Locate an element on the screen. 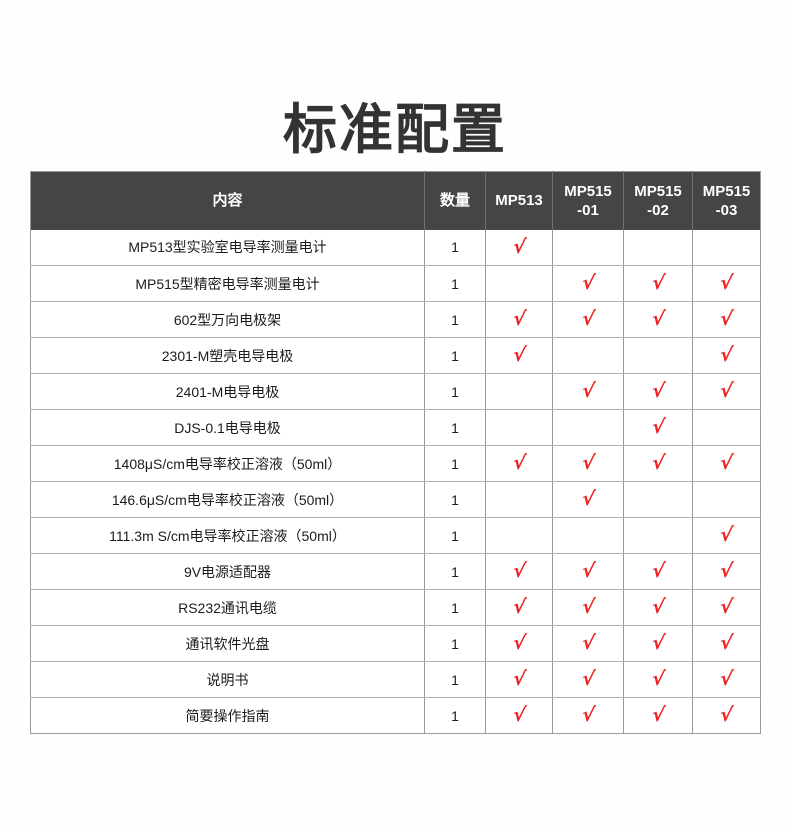 The height and width of the screenshot is (829, 790). table-header-row: 内容 数量 MP513 MP515 -01 MP515 -02 is located at coordinates (395, 200).